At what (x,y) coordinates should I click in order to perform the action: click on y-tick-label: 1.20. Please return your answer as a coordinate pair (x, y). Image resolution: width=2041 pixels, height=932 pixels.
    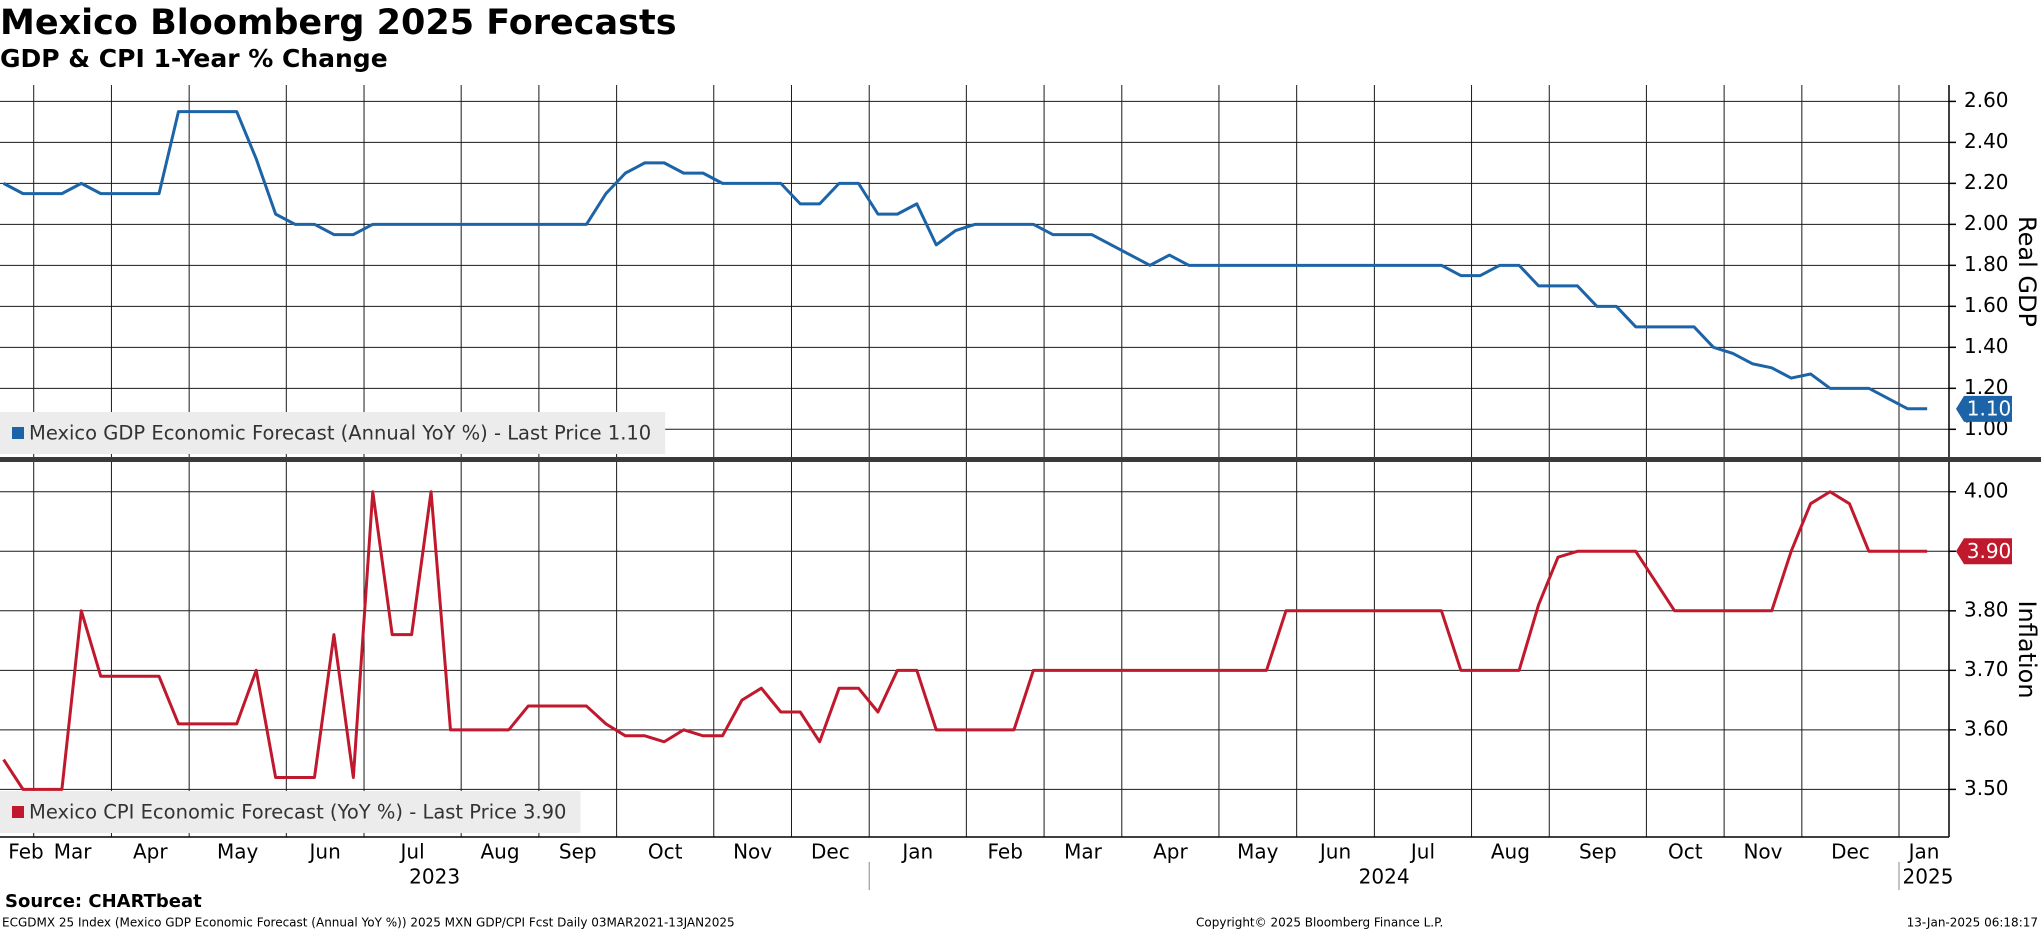
    Looking at the image, I should click on (1986, 387).